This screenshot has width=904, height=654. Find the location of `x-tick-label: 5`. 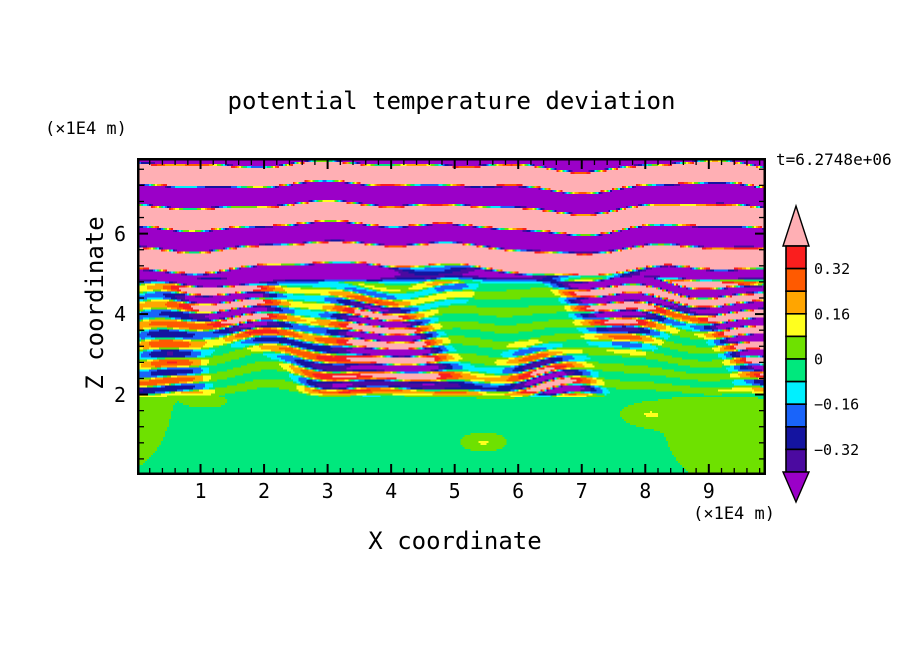

x-tick-label: 5 is located at coordinates (454, 491).